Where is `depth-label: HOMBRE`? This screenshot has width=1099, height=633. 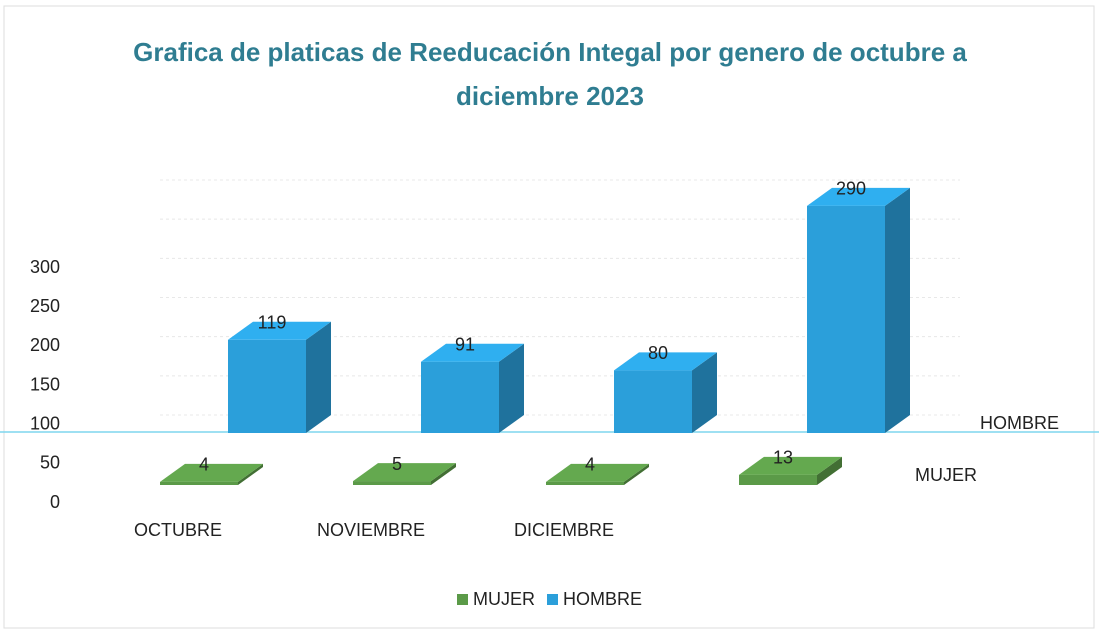 depth-label: HOMBRE is located at coordinates (1019, 423).